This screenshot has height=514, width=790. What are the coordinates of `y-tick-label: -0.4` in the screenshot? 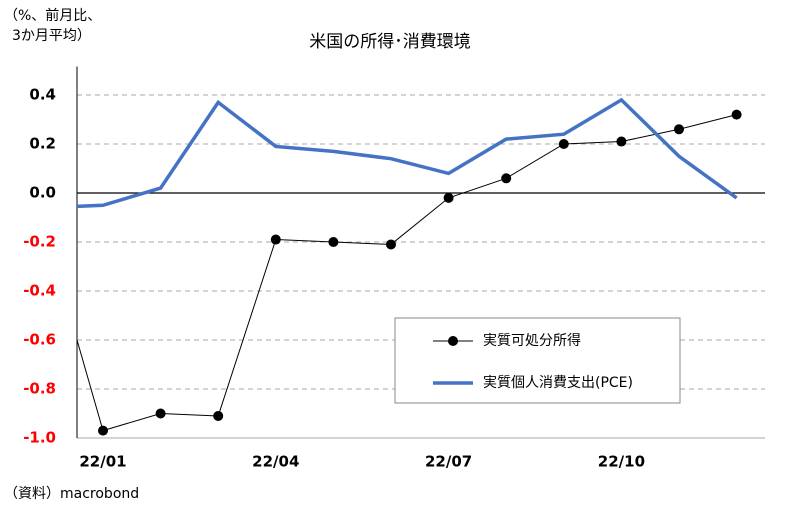 It's located at (39, 291).